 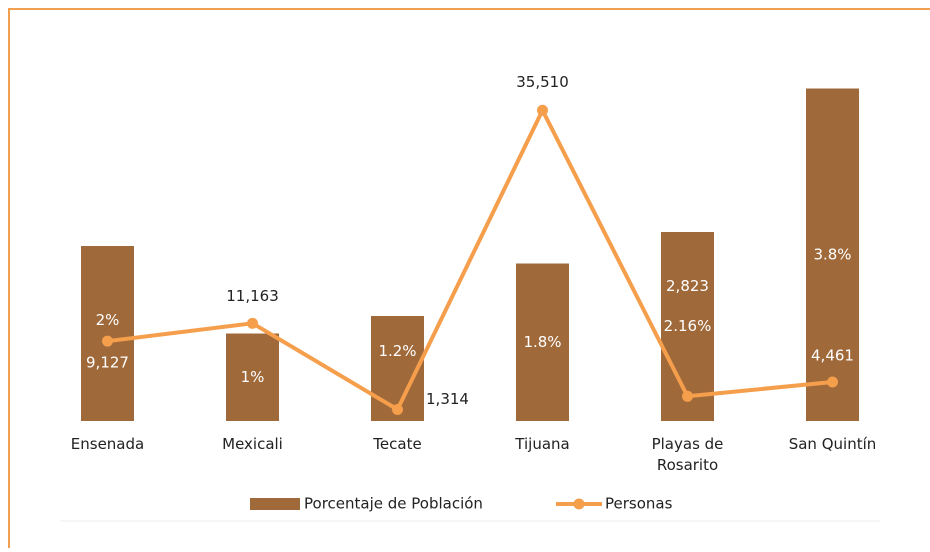 What do you see at coordinates (832, 444) in the screenshot?
I see `x-tick-label: San Quintín` at bounding box center [832, 444].